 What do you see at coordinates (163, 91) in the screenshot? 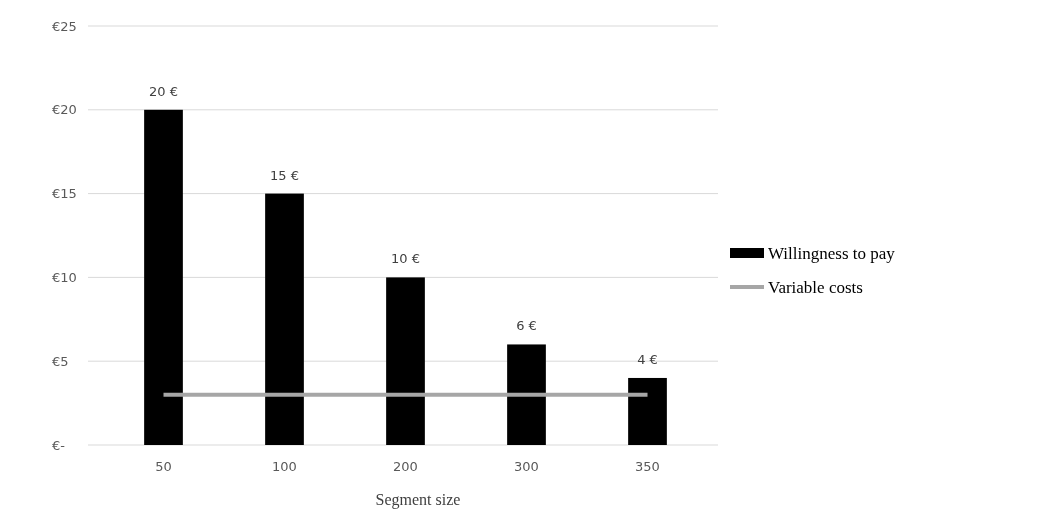
I see `data-label: 20 €` at bounding box center [163, 91].